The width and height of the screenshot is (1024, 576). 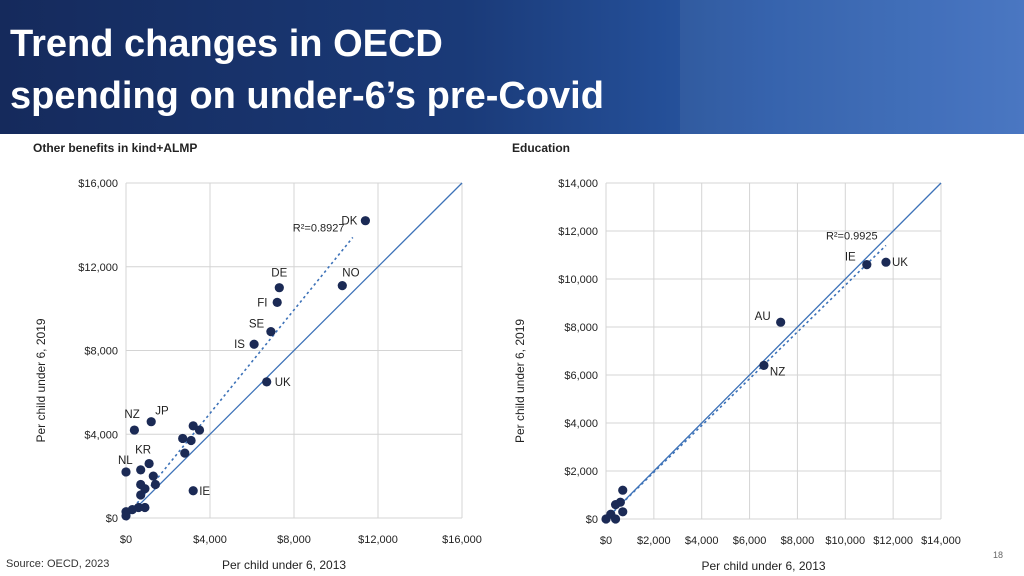 I want to click on point-label: IS, so click(x=239, y=345).